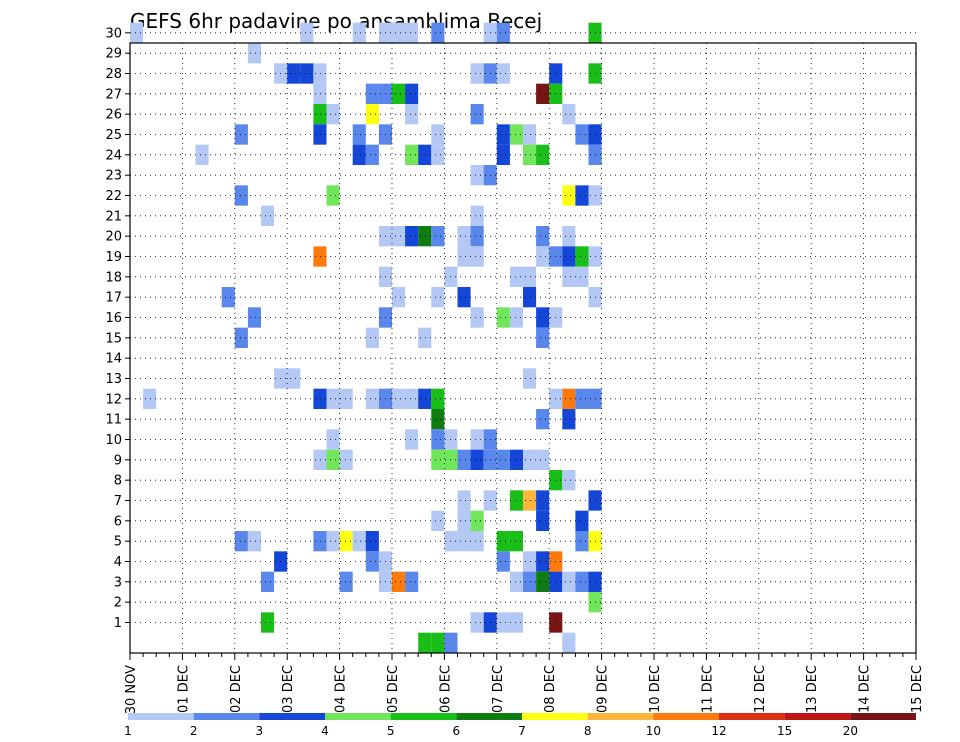 This screenshot has width=960, height=742. Describe the element at coordinates (457, 731) in the screenshot. I see `legend-label: 6` at that location.